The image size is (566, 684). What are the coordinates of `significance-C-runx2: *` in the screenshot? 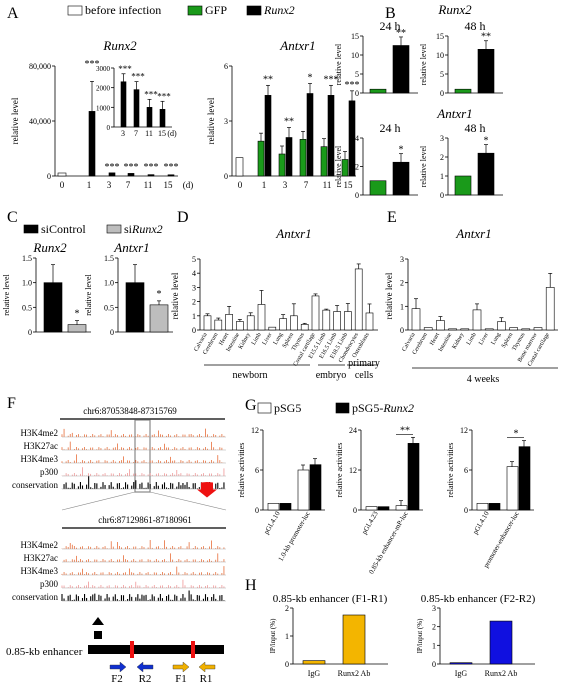 It's located at (77, 314).